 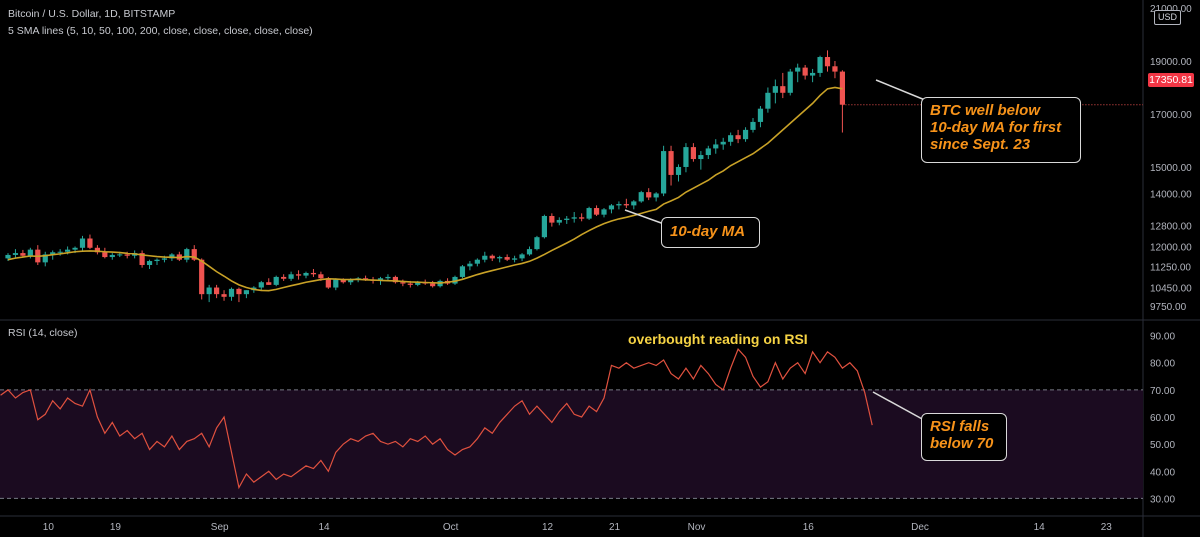 What do you see at coordinates (898, 406) in the screenshot?
I see `rsi-callout-connector` at bounding box center [898, 406].